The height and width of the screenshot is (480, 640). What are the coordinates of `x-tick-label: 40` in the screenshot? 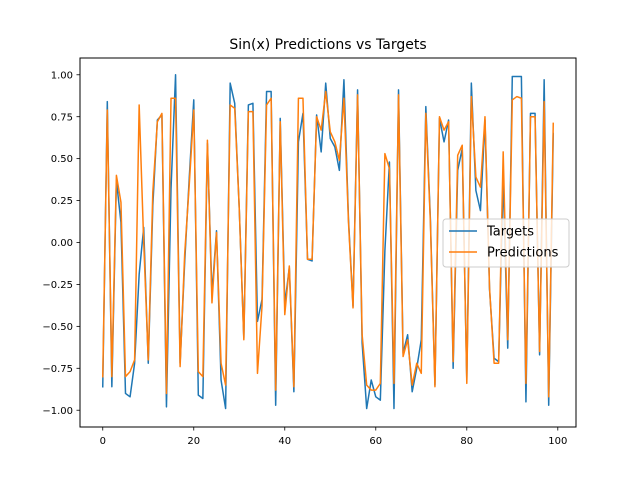 It's located at (284, 441).